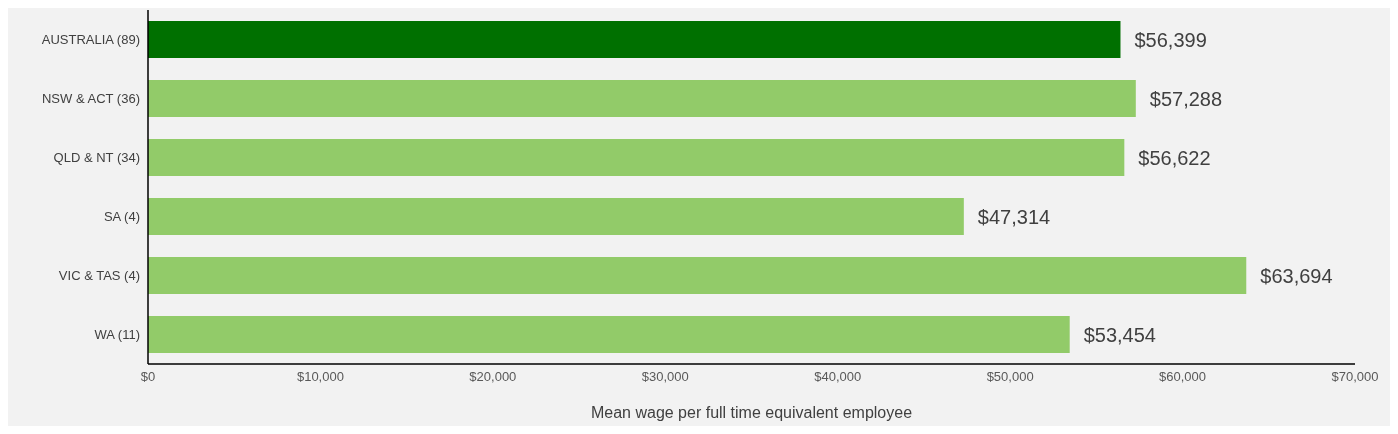 The image size is (1398, 434). What do you see at coordinates (1119, 334) in the screenshot?
I see `data-label: $53,454` at bounding box center [1119, 334].